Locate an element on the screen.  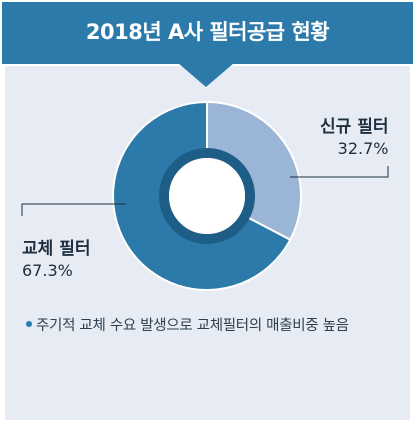
slice-category-new: 신규 필터 is located at coordinates (354, 127).